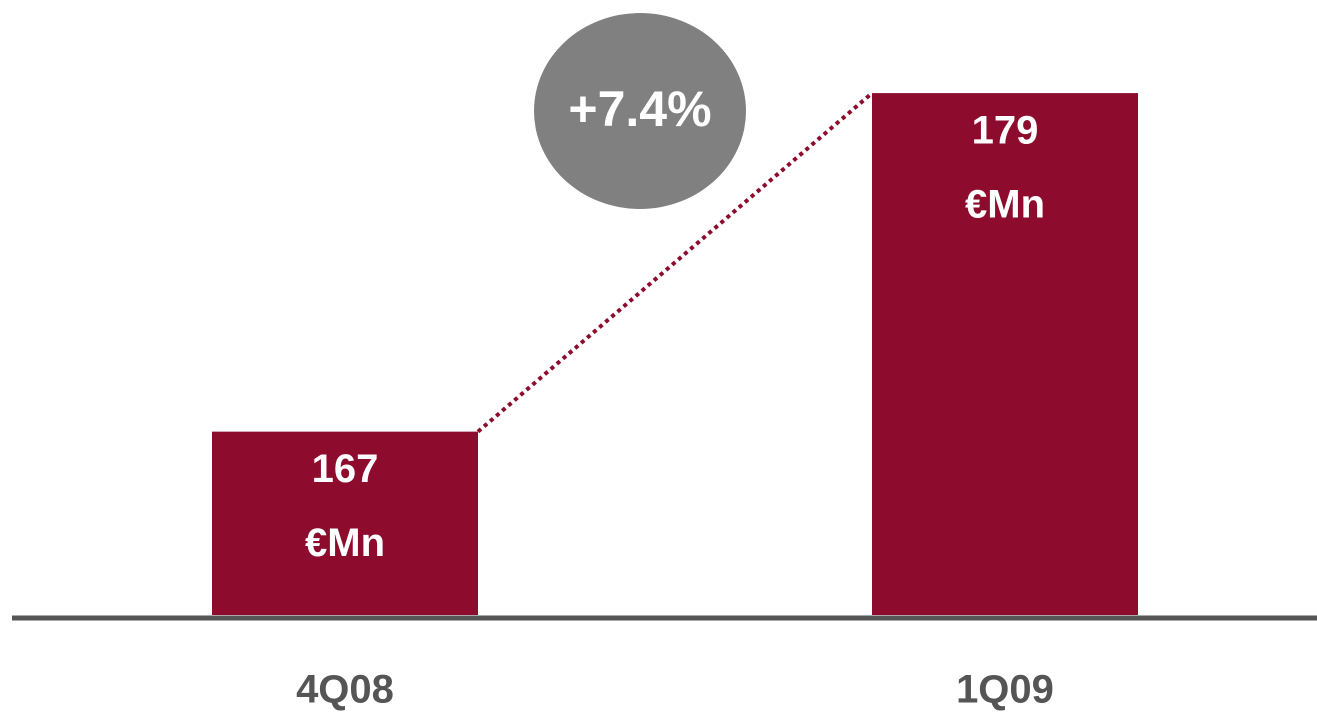 Image resolution: width=1317 pixels, height=712 pixels. I want to click on annotation-bubble, so click(640, 111).